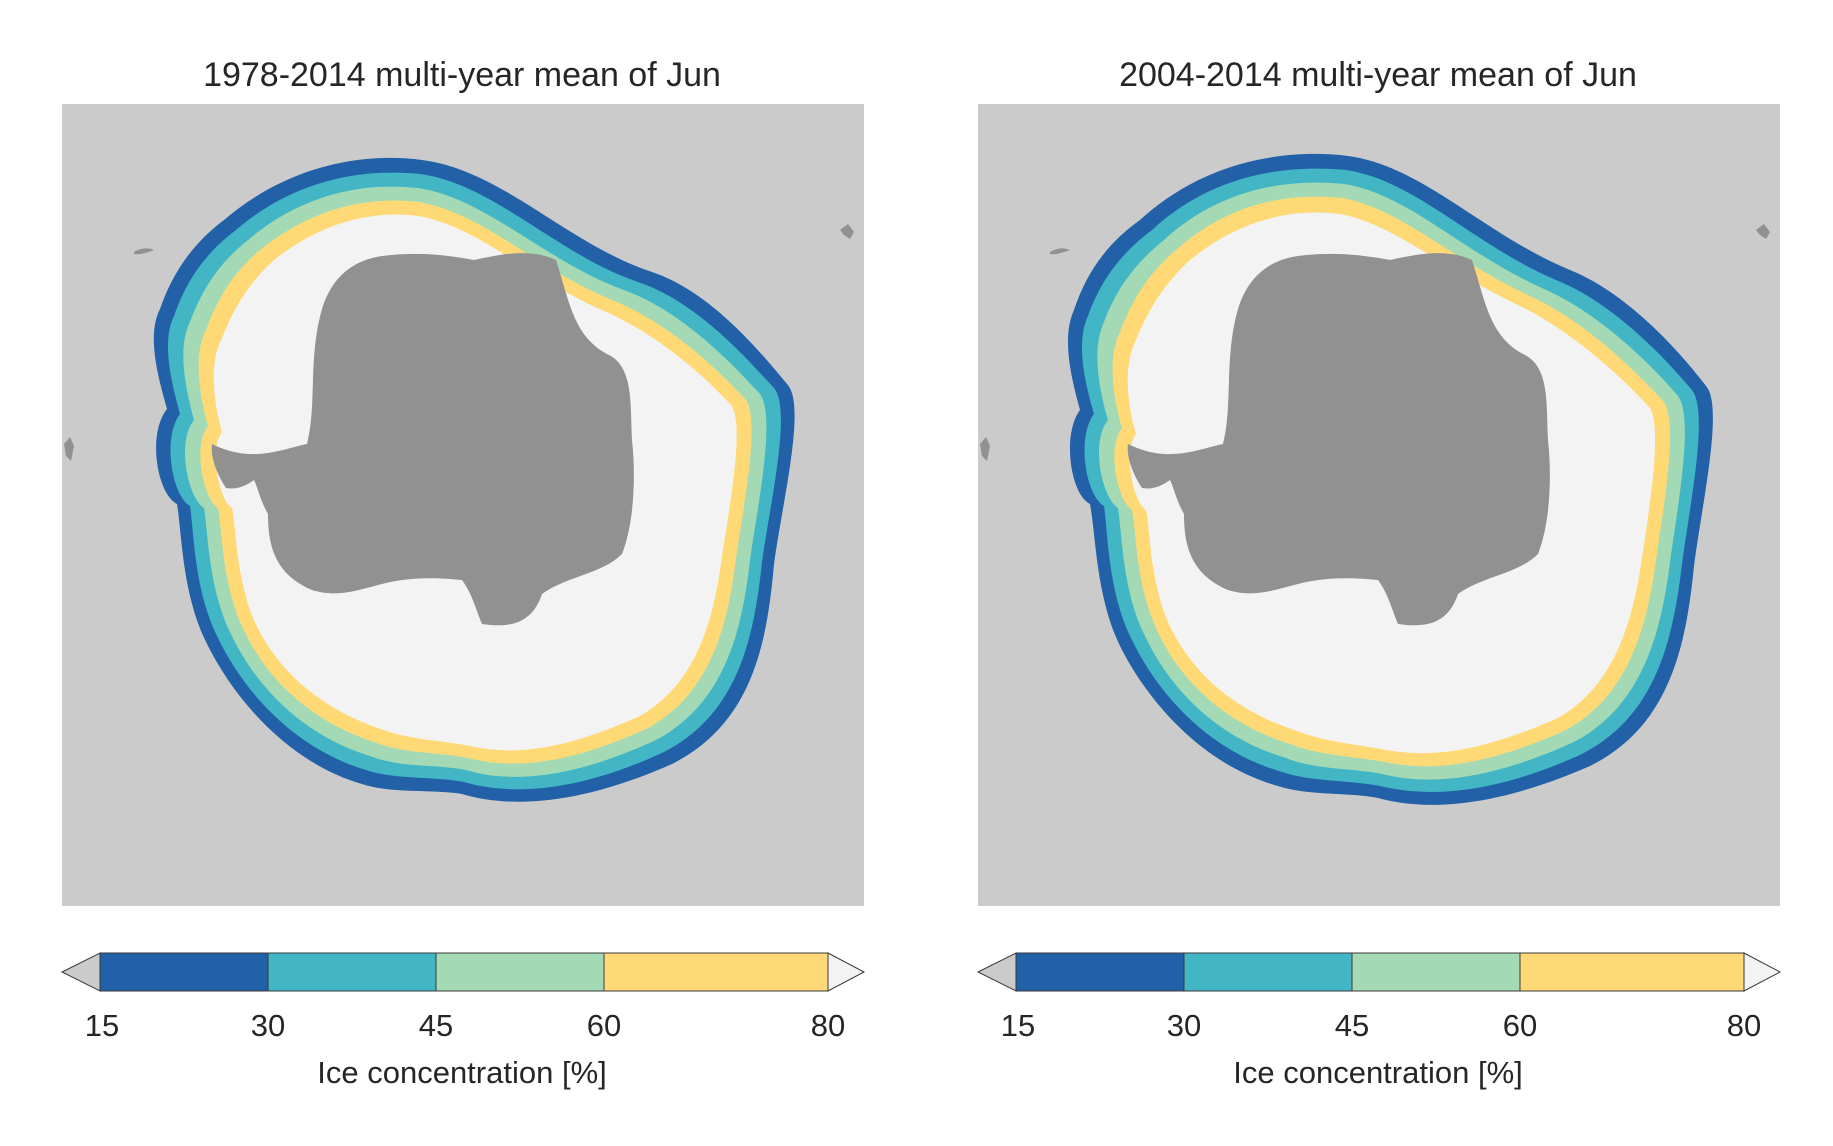 Image resolution: width=1833 pixels, height=1146 pixels. Describe the element at coordinates (462, 75) in the screenshot. I see `panel-title: 1978-2014 multi-year mean of Jun` at that location.